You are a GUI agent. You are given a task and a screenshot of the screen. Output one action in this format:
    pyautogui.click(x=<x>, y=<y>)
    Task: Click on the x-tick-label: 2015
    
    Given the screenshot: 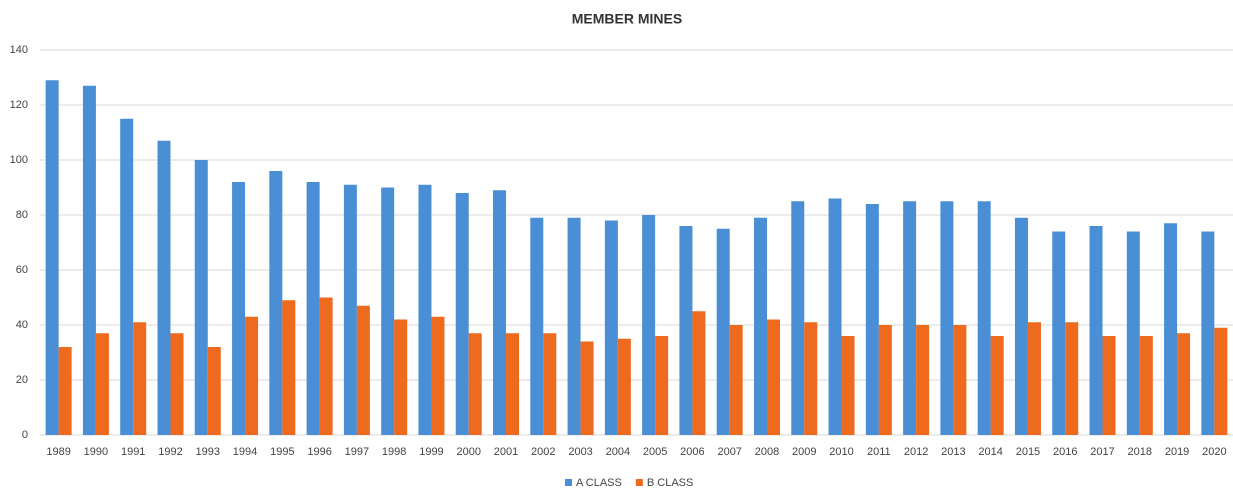 What is the action you would take?
    pyautogui.click(x=1028, y=452)
    